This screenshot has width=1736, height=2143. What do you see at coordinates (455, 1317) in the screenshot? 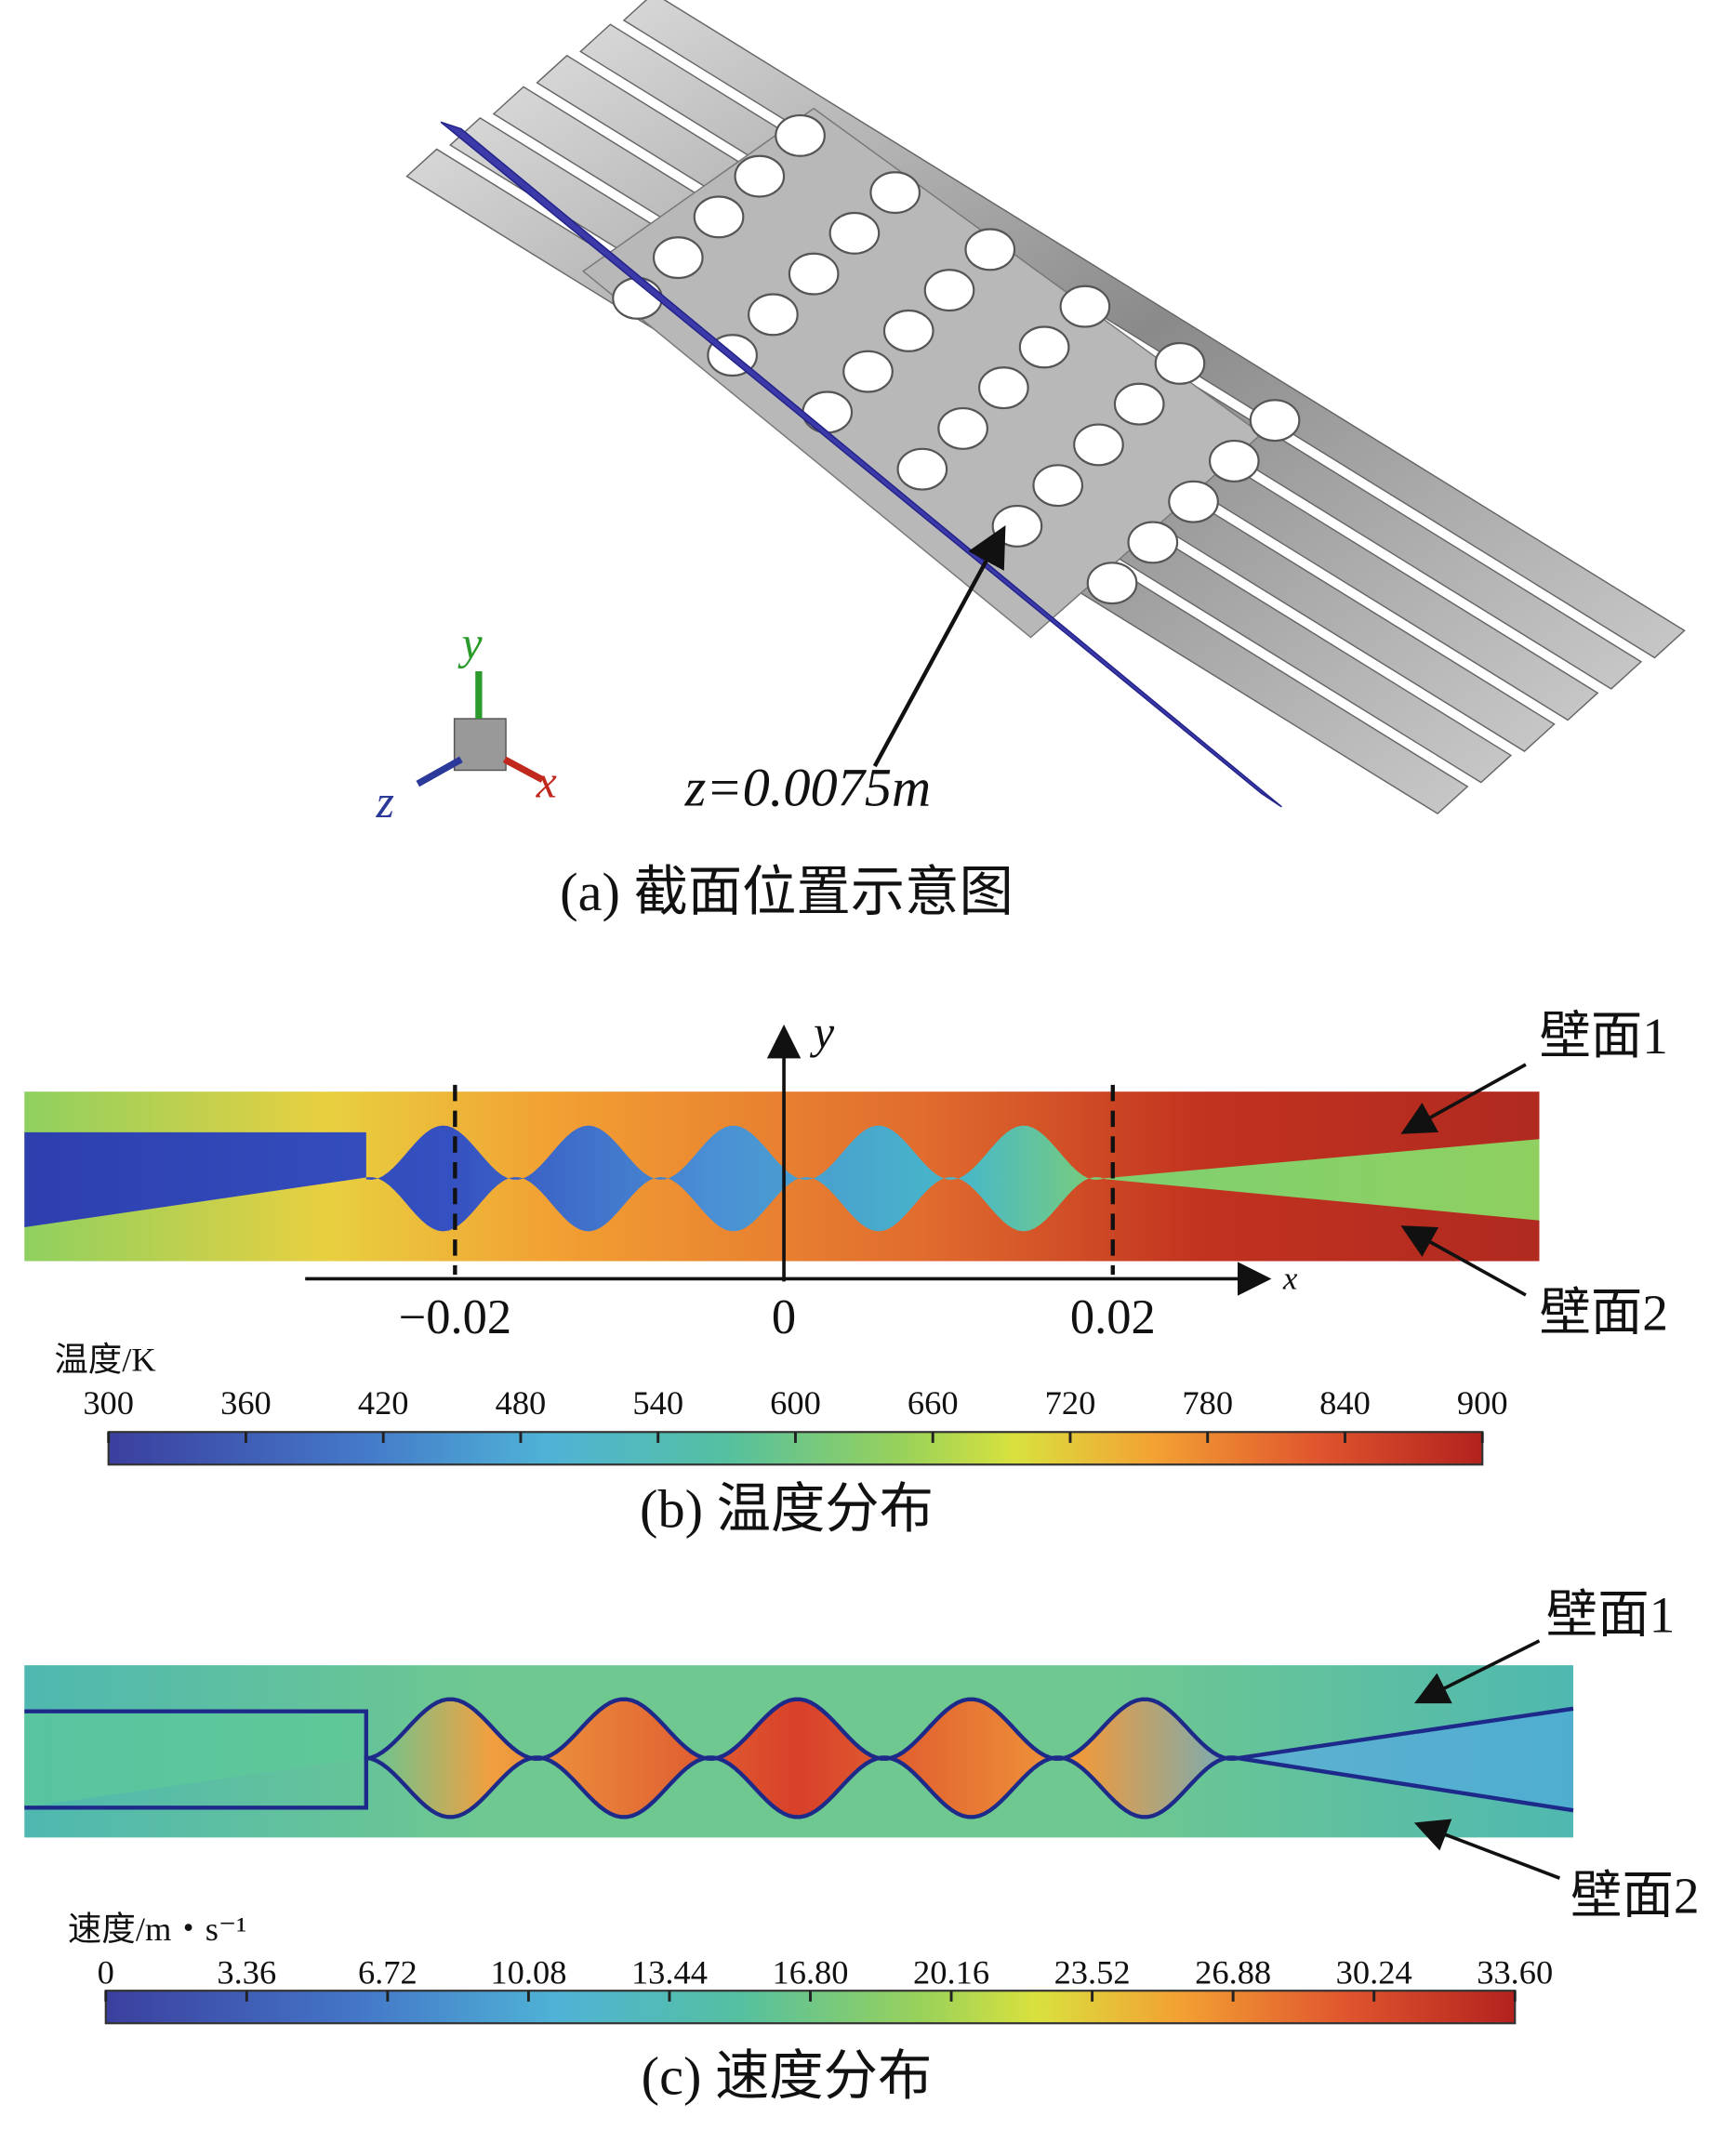
I see `x-tick-label: −0.02` at bounding box center [455, 1317].